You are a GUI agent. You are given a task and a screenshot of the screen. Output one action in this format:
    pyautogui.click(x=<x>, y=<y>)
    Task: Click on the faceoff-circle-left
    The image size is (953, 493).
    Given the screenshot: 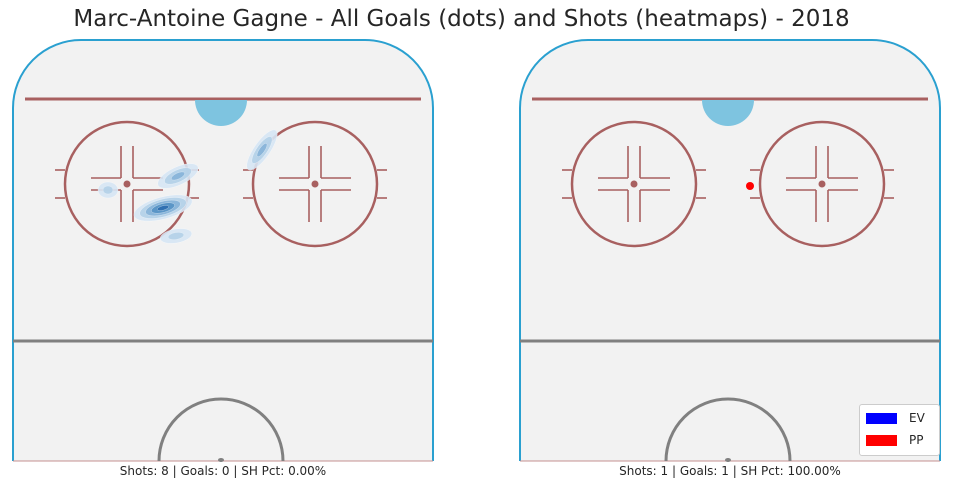 What is the action you would take?
    pyautogui.click(x=634, y=184)
    